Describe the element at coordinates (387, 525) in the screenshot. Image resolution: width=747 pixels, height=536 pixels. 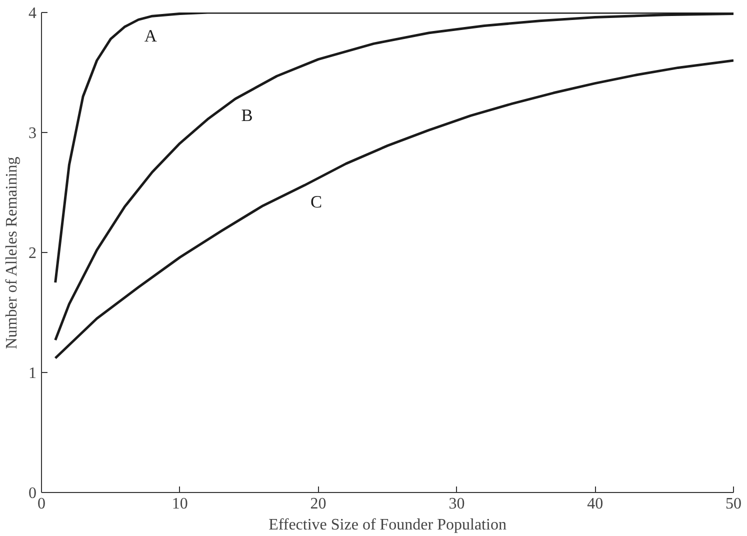
I see `x-axis-title: Effective Size of Founder Population` at that location.